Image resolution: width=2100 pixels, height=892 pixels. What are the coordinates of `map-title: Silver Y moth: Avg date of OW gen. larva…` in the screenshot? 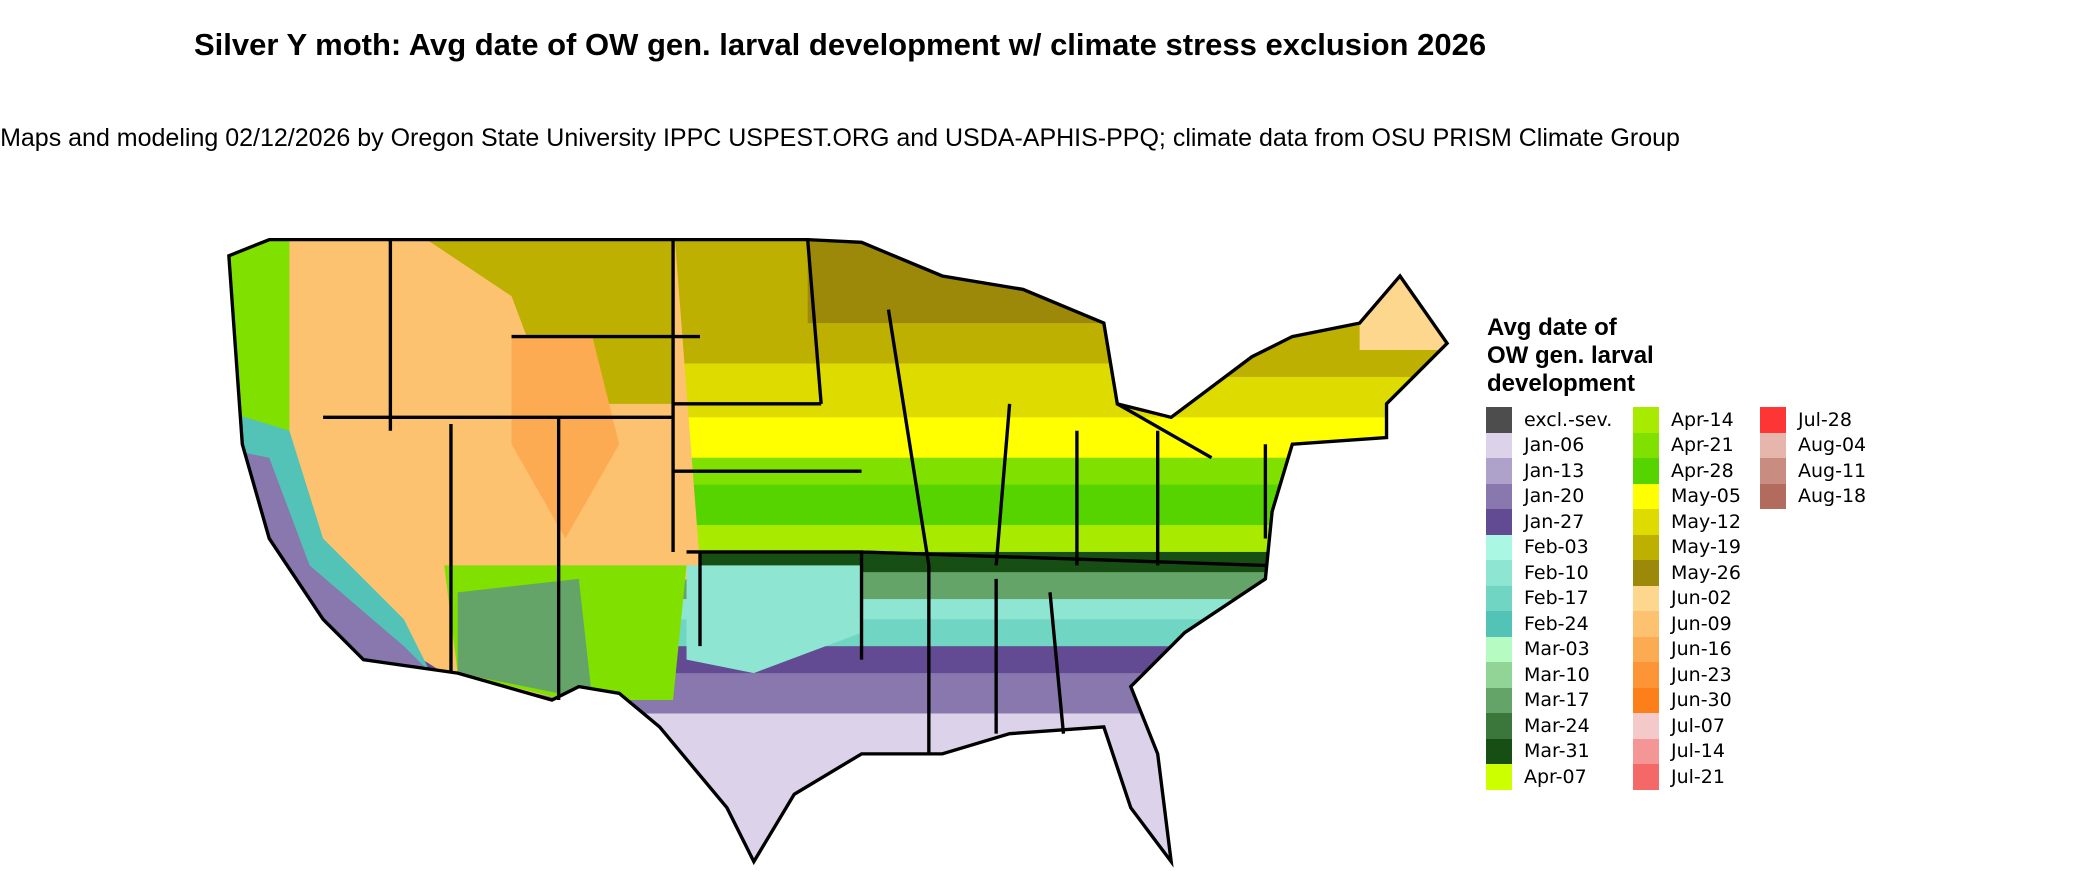 It's located at (840, 44).